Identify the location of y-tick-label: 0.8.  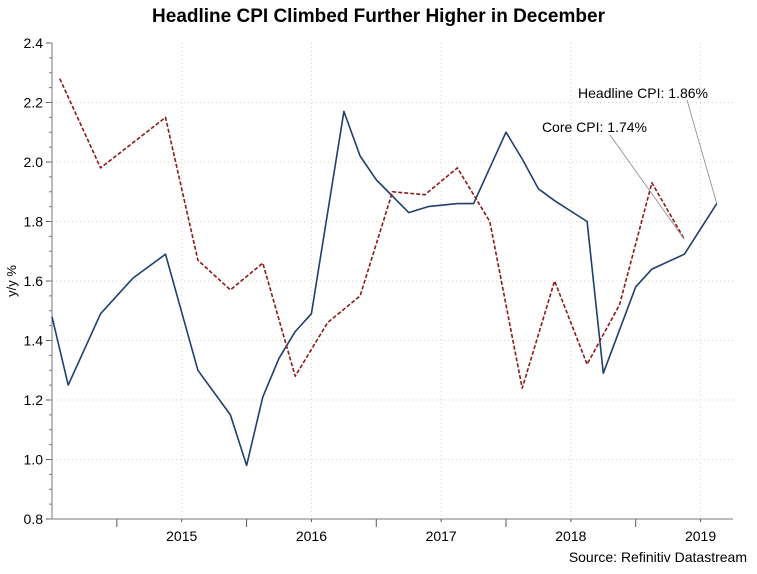
(34, 519).